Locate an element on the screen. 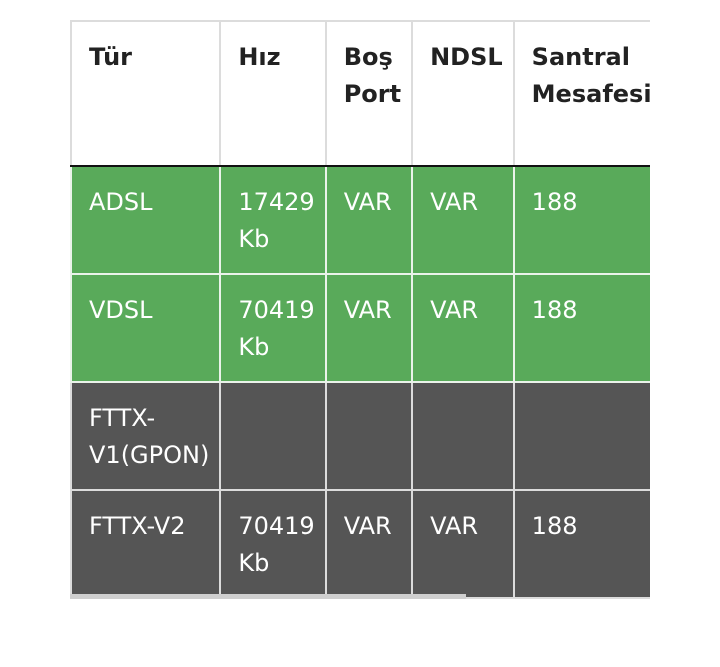 The width and height of the screenshot is (720, 667). cell-free-port is located at coordinates (369, 436).